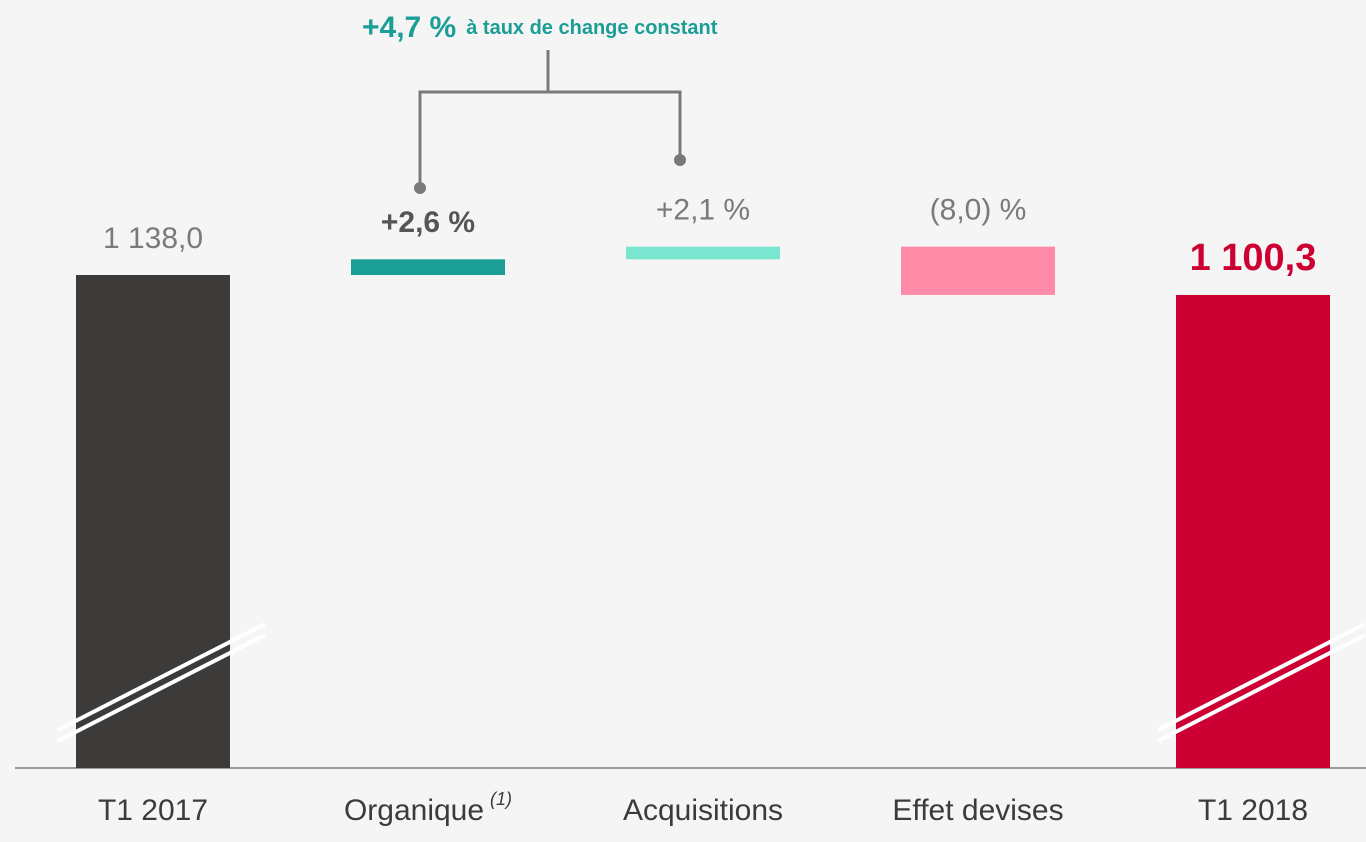 This screenshot has width=1366, height=842. I want to click on value-label: 1 100,3, so click(1253, 258).